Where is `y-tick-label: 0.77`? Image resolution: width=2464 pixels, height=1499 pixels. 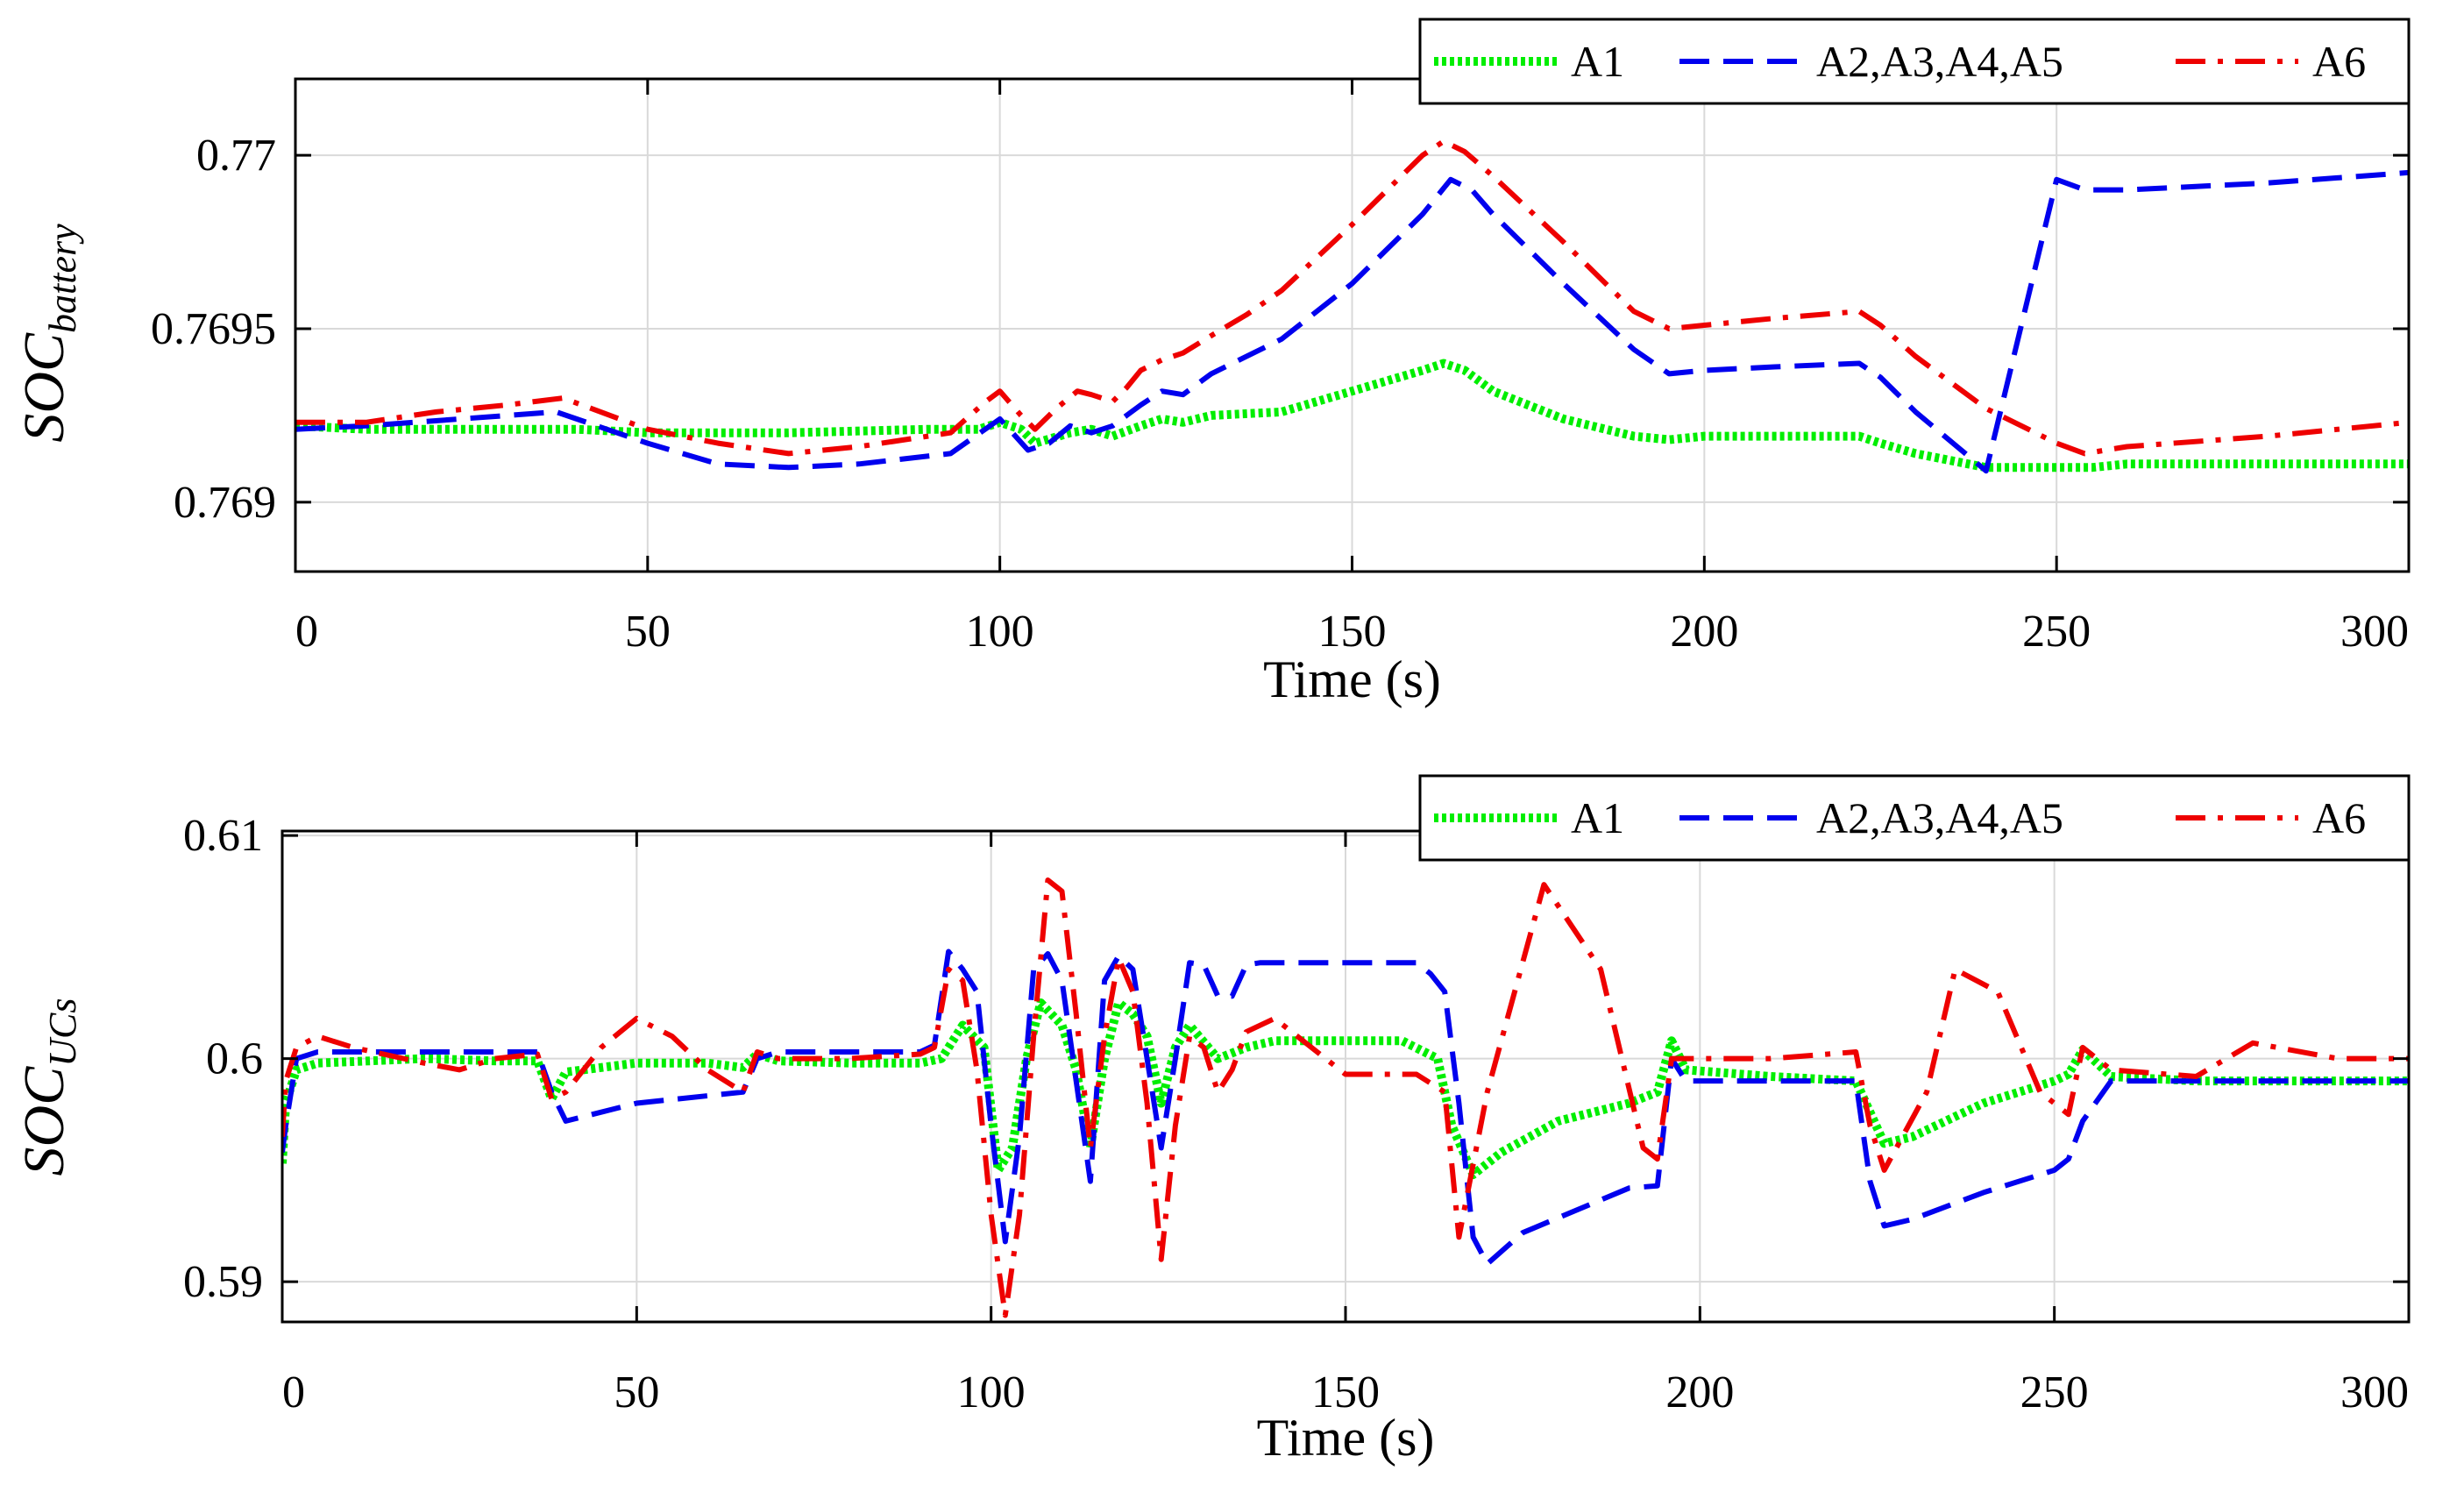
y-tick-label: 0.77 is located at coordinates (236, 156).